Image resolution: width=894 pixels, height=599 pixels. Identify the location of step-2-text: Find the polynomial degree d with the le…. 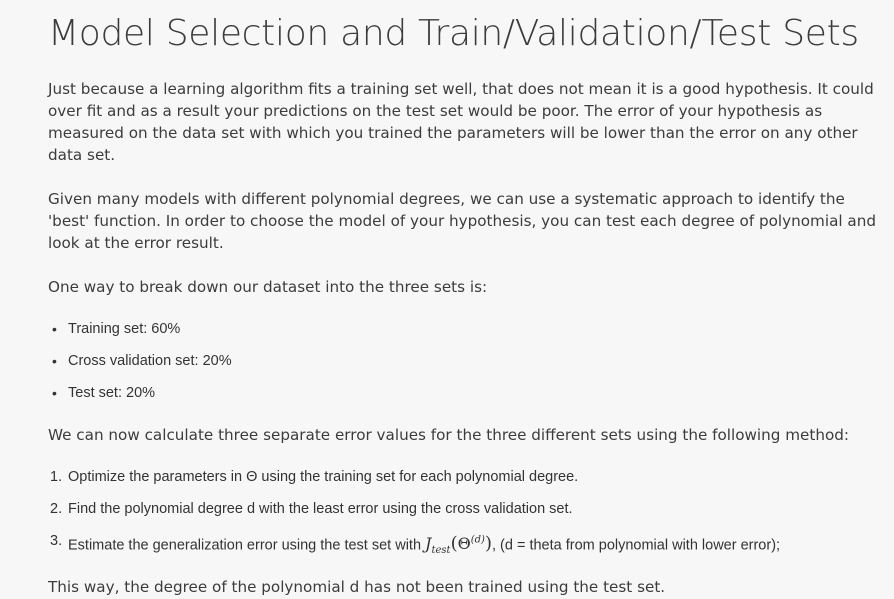
(320, 509).